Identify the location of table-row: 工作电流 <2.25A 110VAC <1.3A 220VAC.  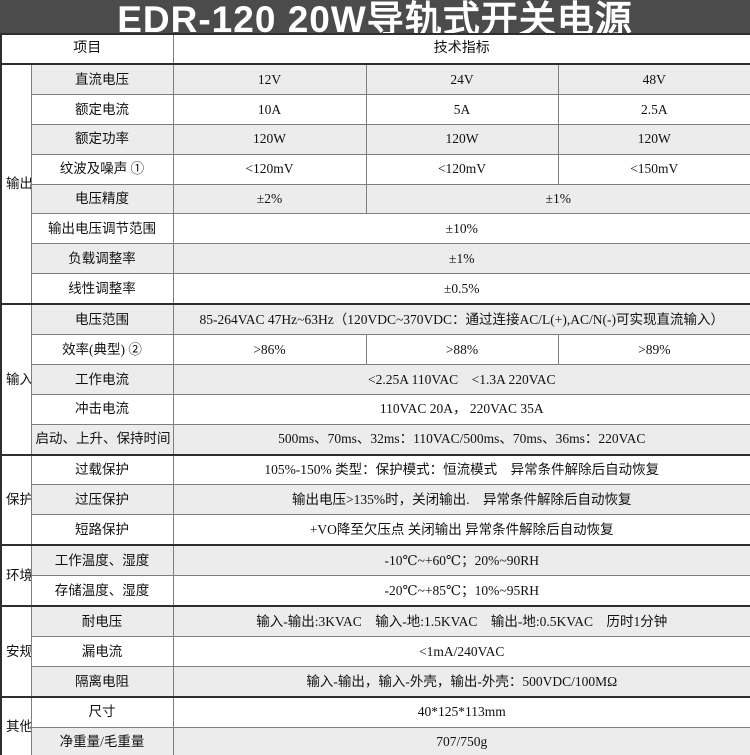
(375, 379).